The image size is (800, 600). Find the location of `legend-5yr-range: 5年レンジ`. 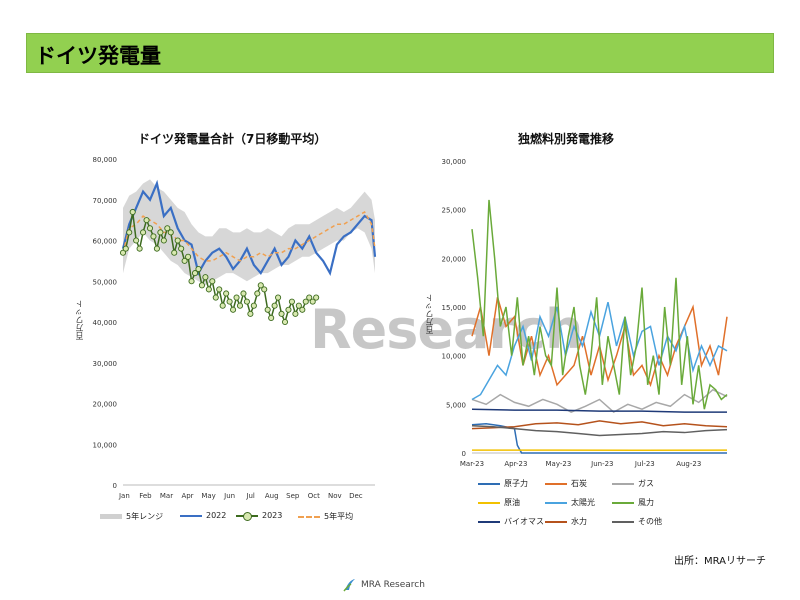

legend-5yr-range: 5年レンジ is located at coordinates (131, 516).